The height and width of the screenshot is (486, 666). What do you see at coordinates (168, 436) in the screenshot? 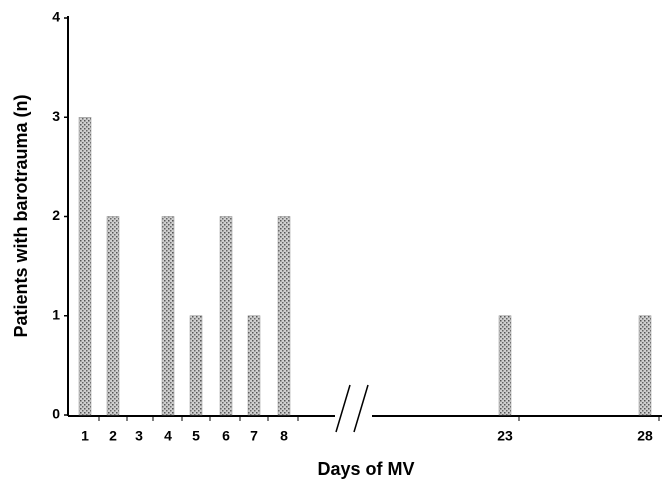
I see `x-tick-label: 4` at bounding box center [168, 436].